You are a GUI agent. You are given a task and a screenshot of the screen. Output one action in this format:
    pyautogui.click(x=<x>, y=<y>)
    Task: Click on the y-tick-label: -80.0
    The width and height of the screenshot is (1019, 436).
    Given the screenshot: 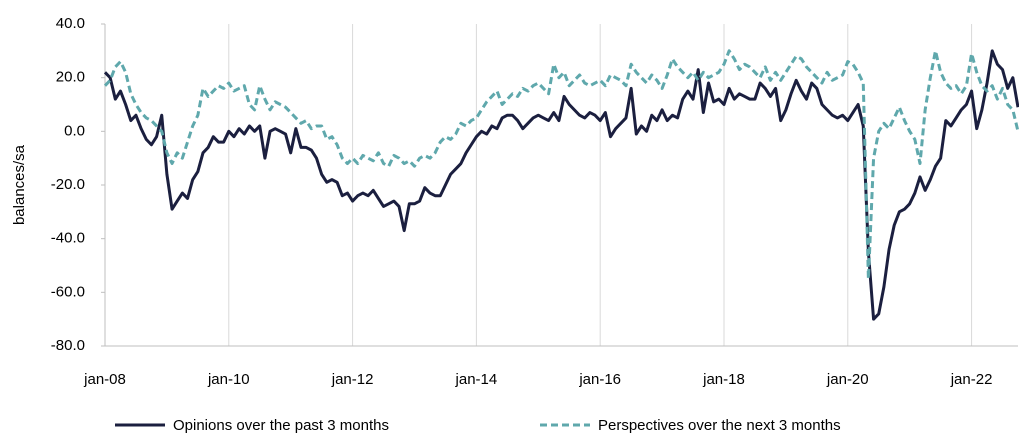 What is the action you would take?
    pyautogui.click(x=68, y=345)
    